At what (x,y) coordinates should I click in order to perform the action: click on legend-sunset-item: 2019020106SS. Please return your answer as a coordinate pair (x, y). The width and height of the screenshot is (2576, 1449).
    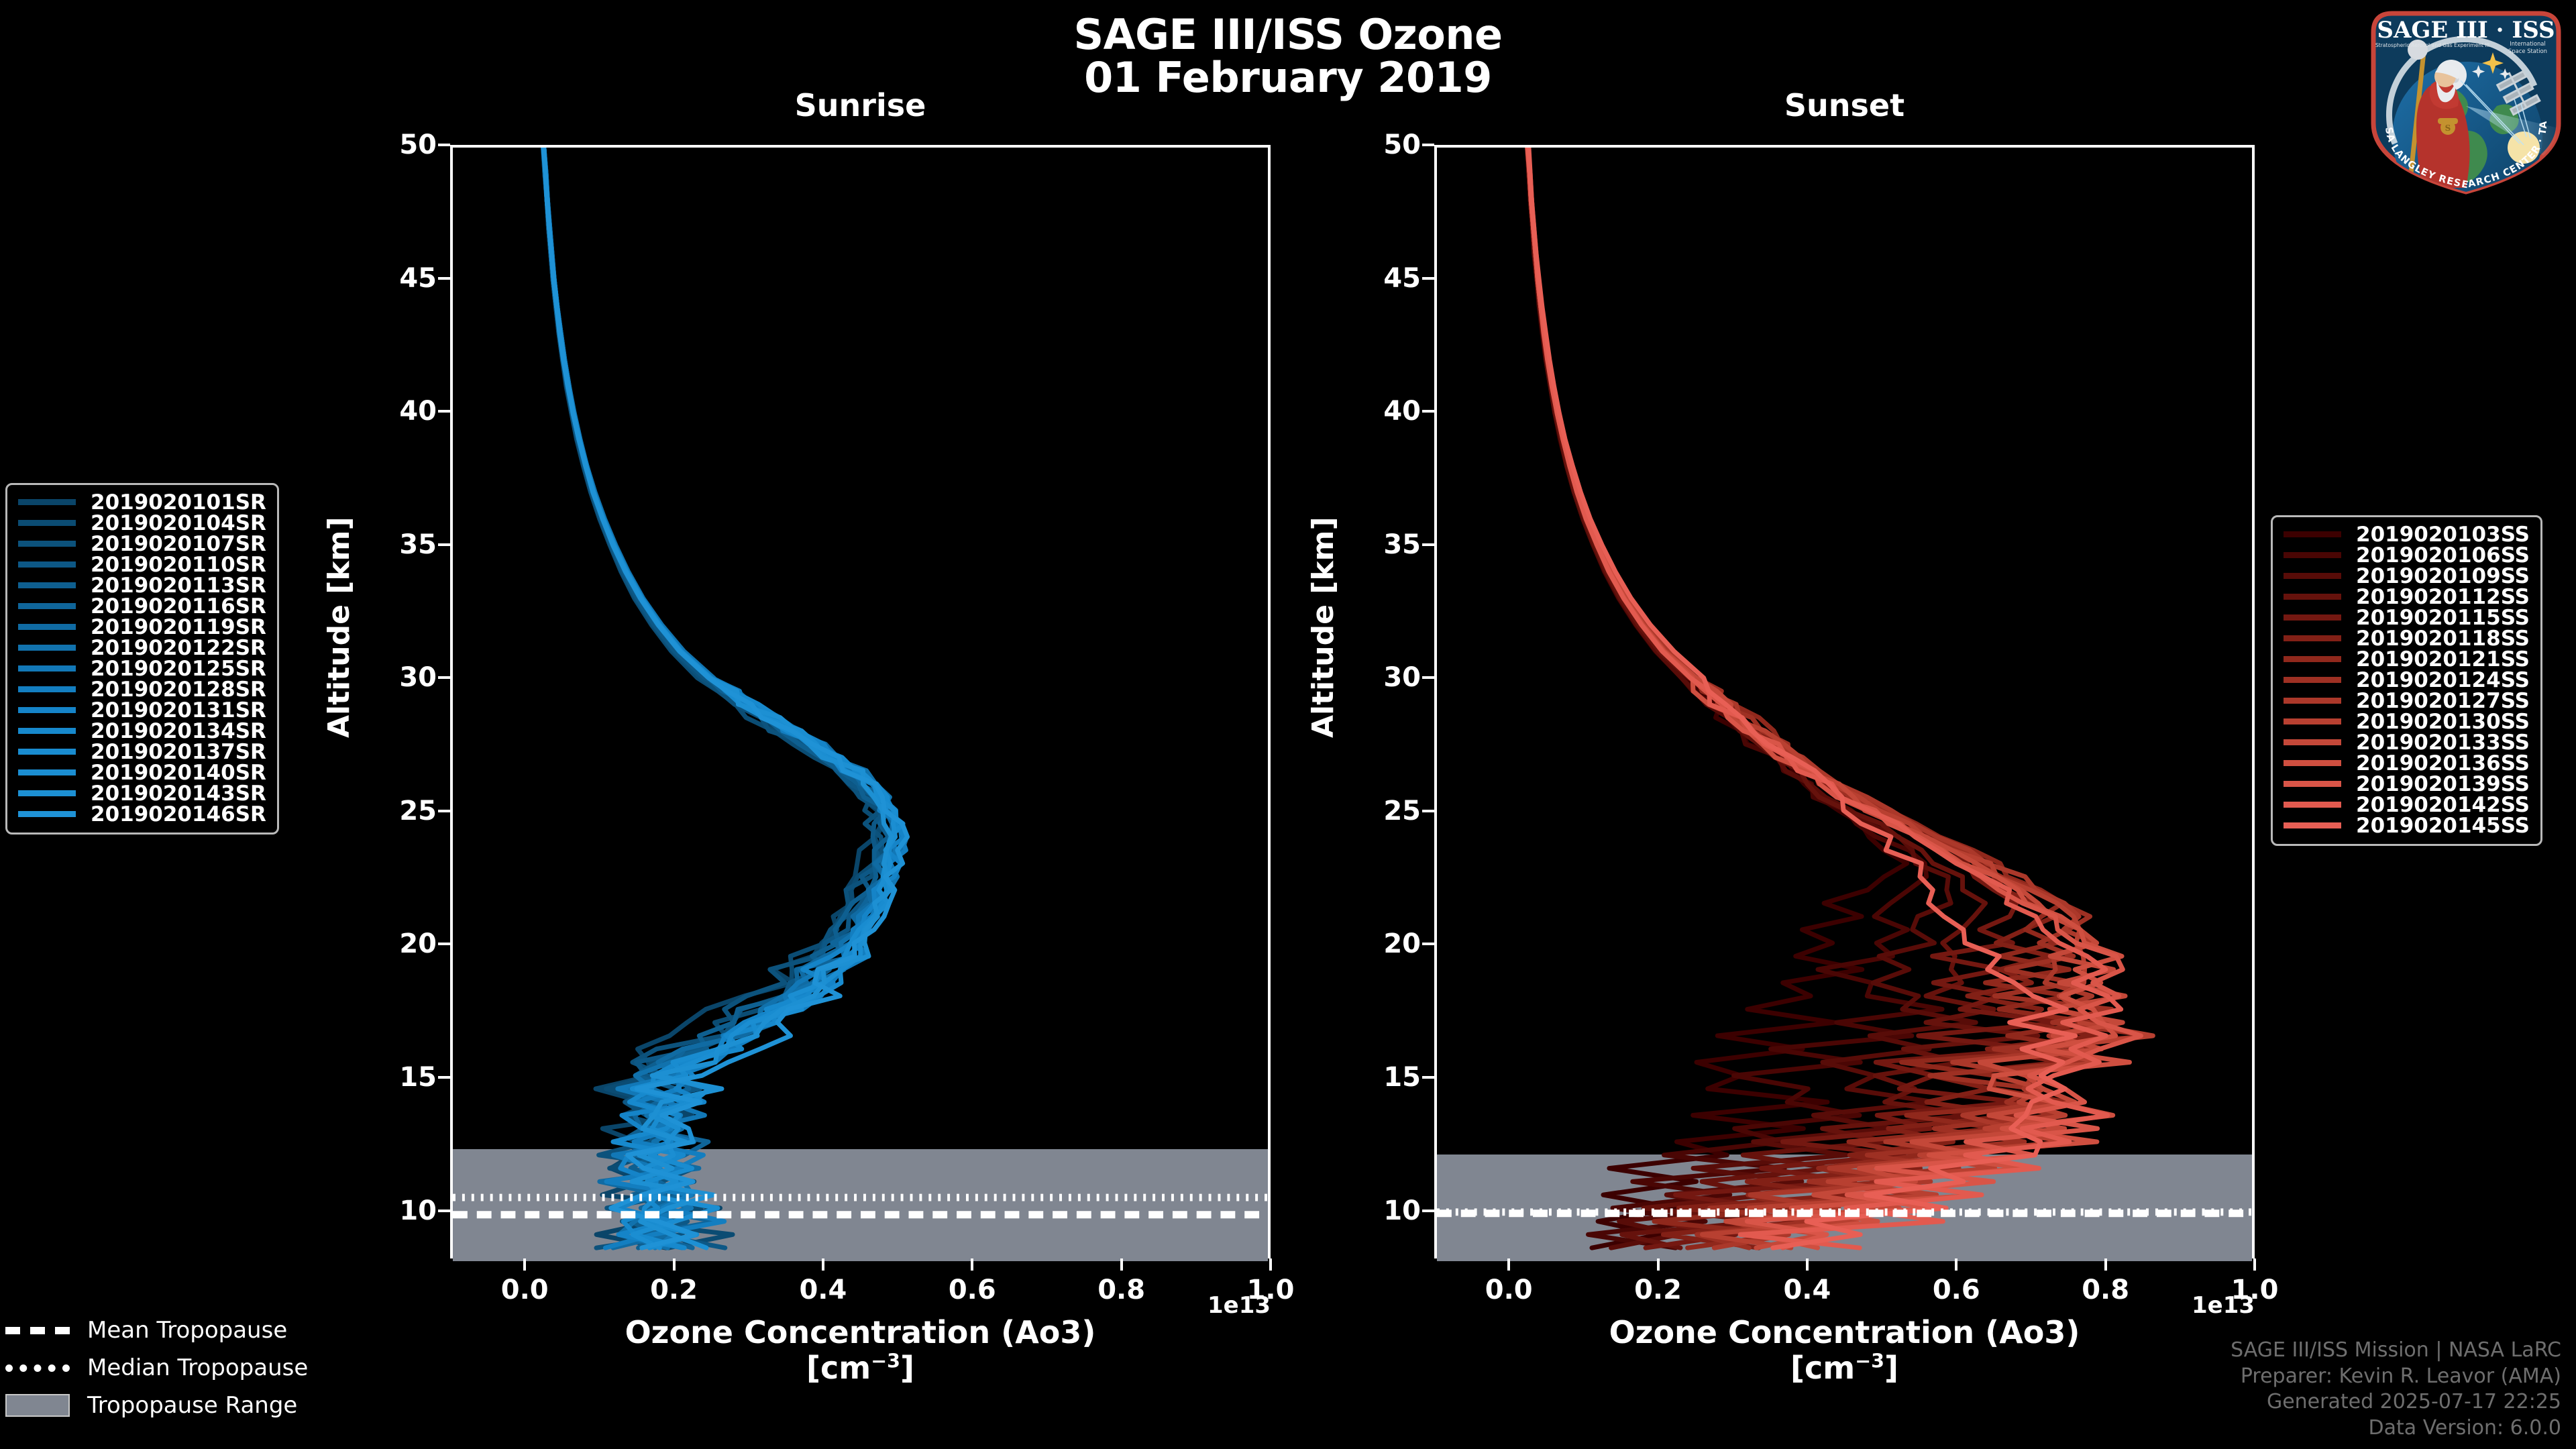
    Looking at the image, I should click on (2407, 555).